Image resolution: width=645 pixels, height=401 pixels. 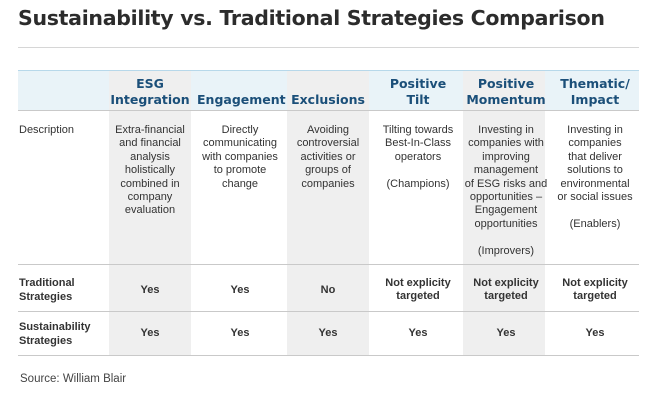 I want to click on sustainability-cell-engagement: Yes, so click(x=240, y=333).